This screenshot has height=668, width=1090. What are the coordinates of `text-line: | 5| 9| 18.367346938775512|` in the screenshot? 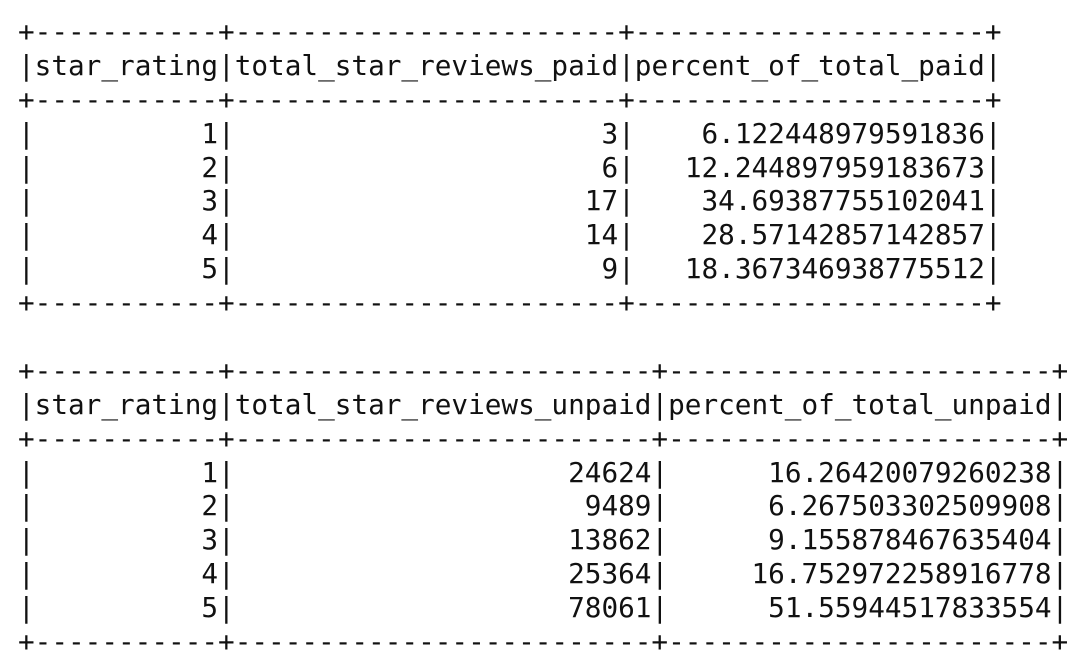 It's located at (543, 269).